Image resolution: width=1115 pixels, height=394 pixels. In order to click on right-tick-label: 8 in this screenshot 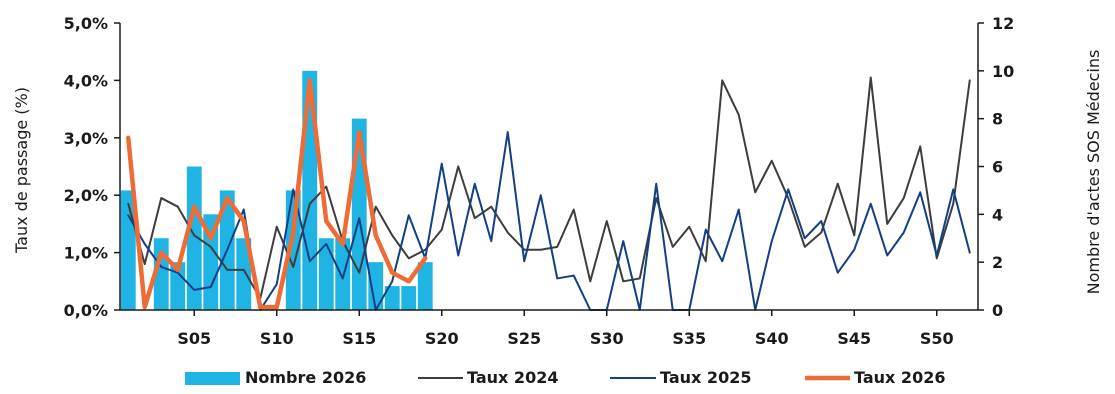, I will do `click(997, 119)`.